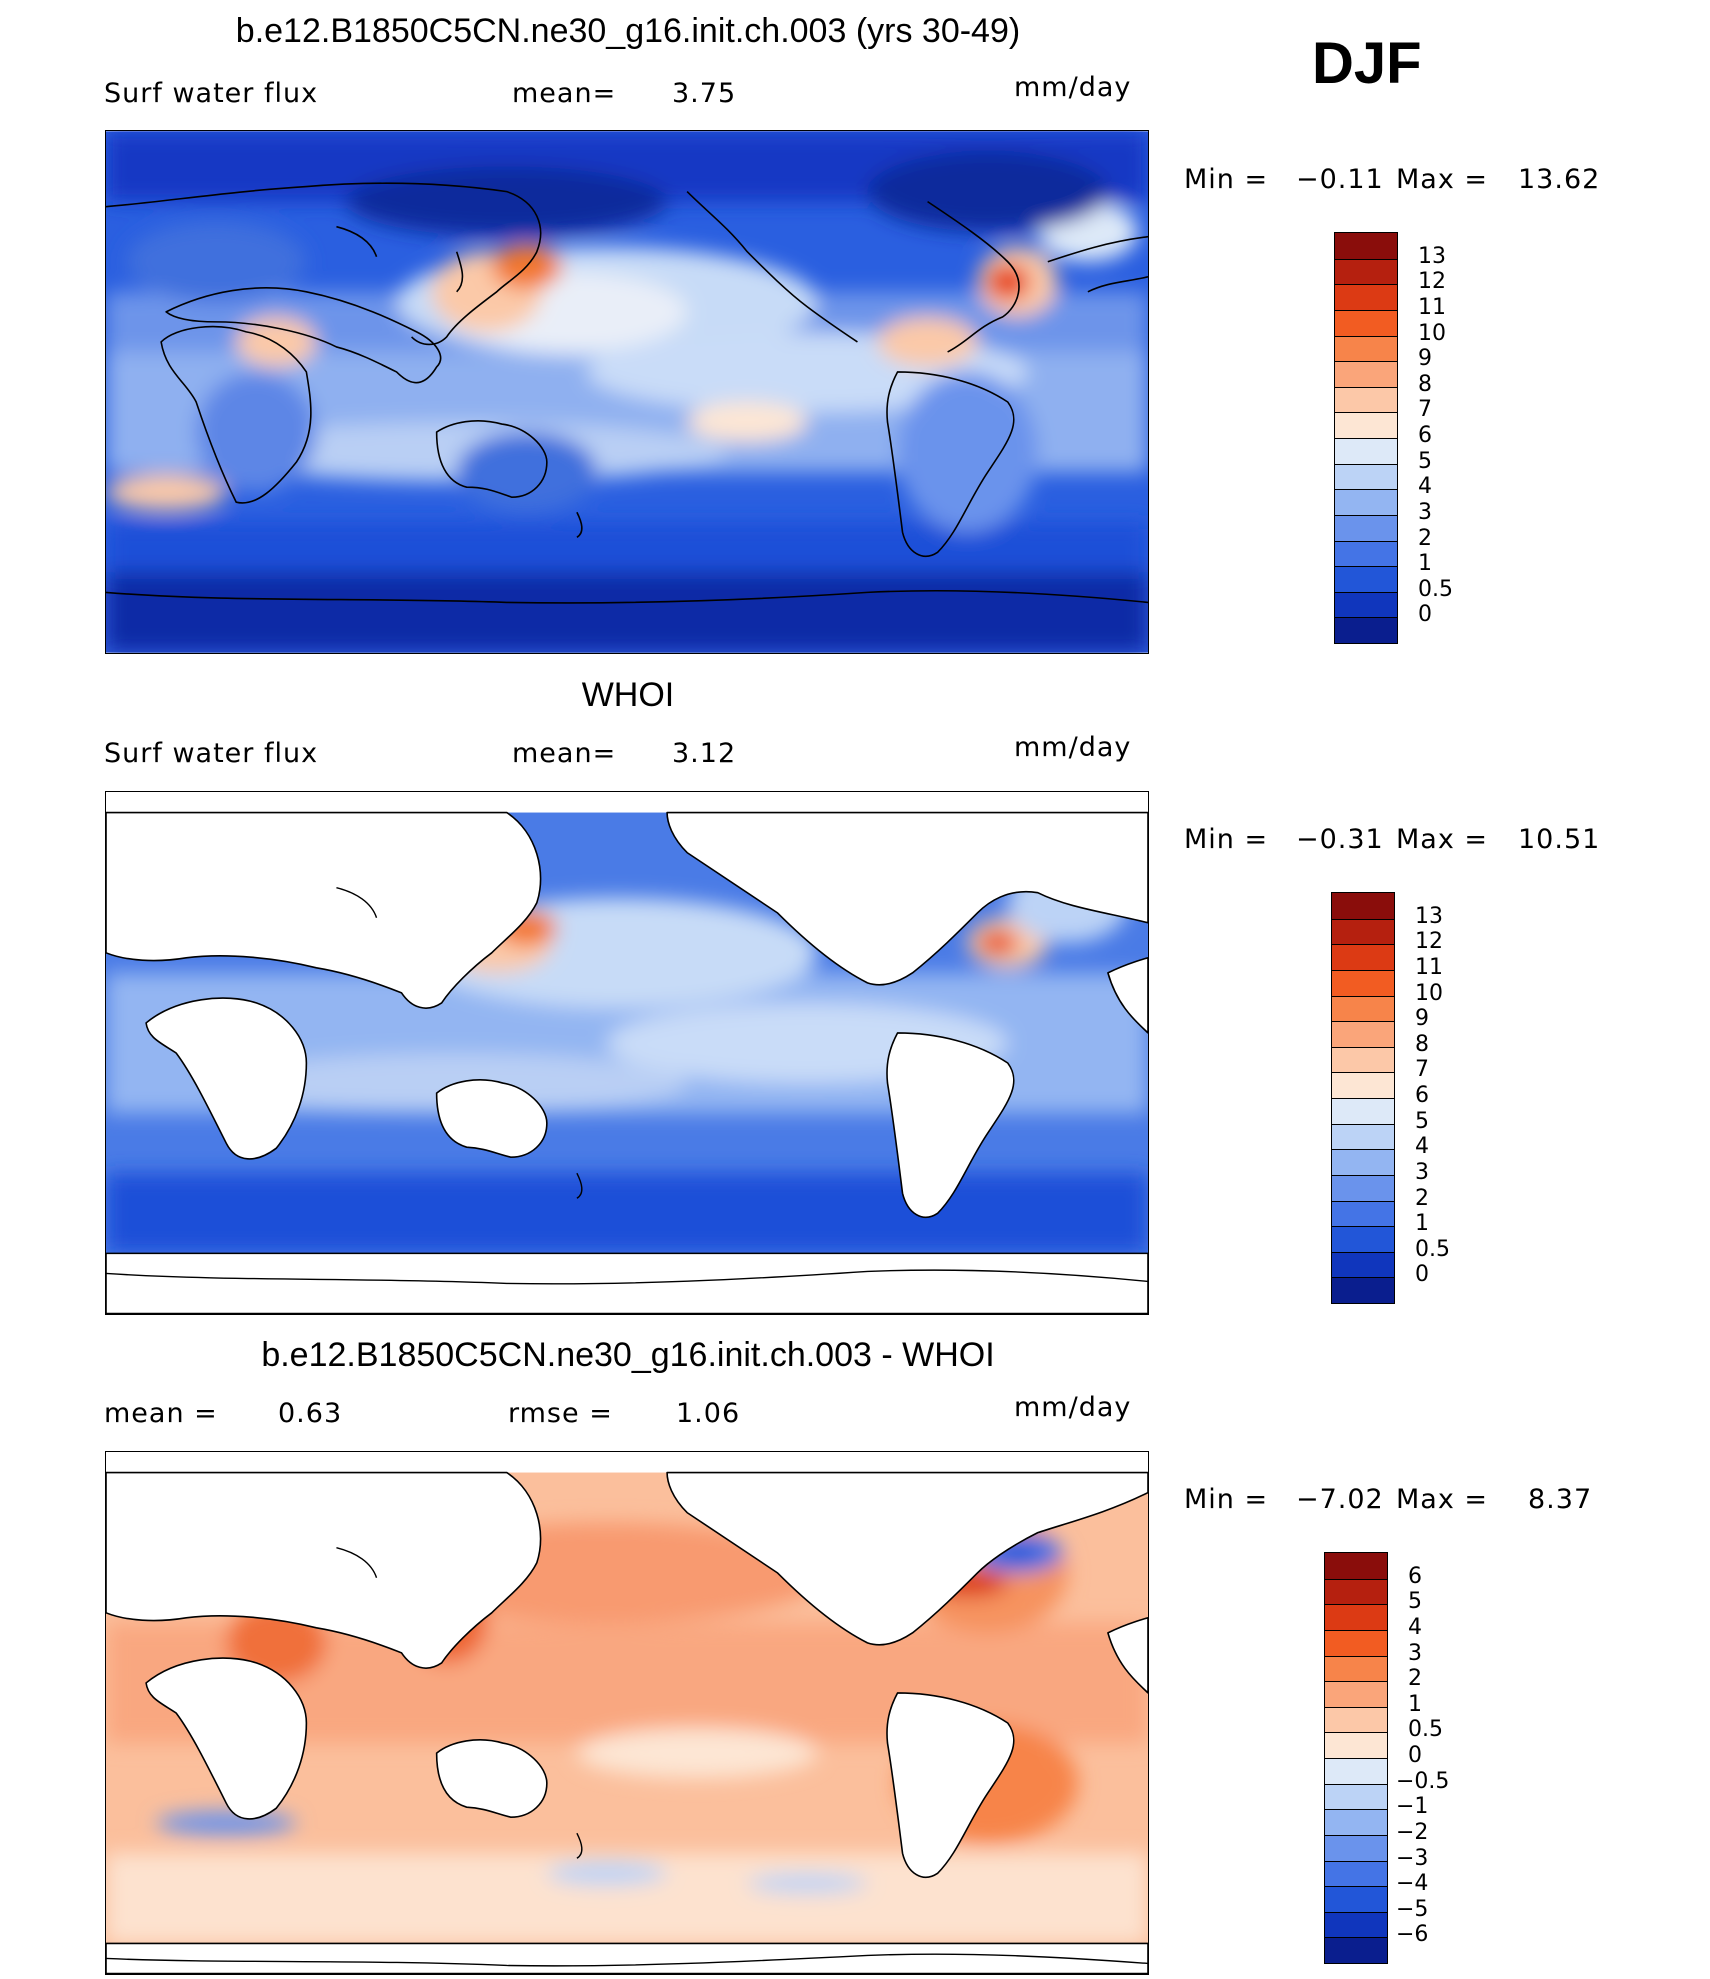 The height and width of the screenshot is (1979, 1710). I want to click on panel1-min-label: Min =, so click(1226, 179).